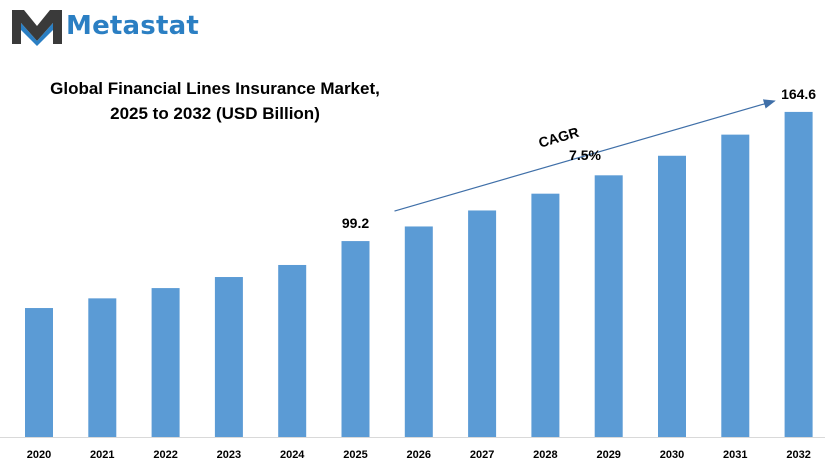 The width and height of the screenshot is (825, 464). Describe the element at coordinates (132, 26) in the screenshot. I see `brand-name: Metastat` at that location.